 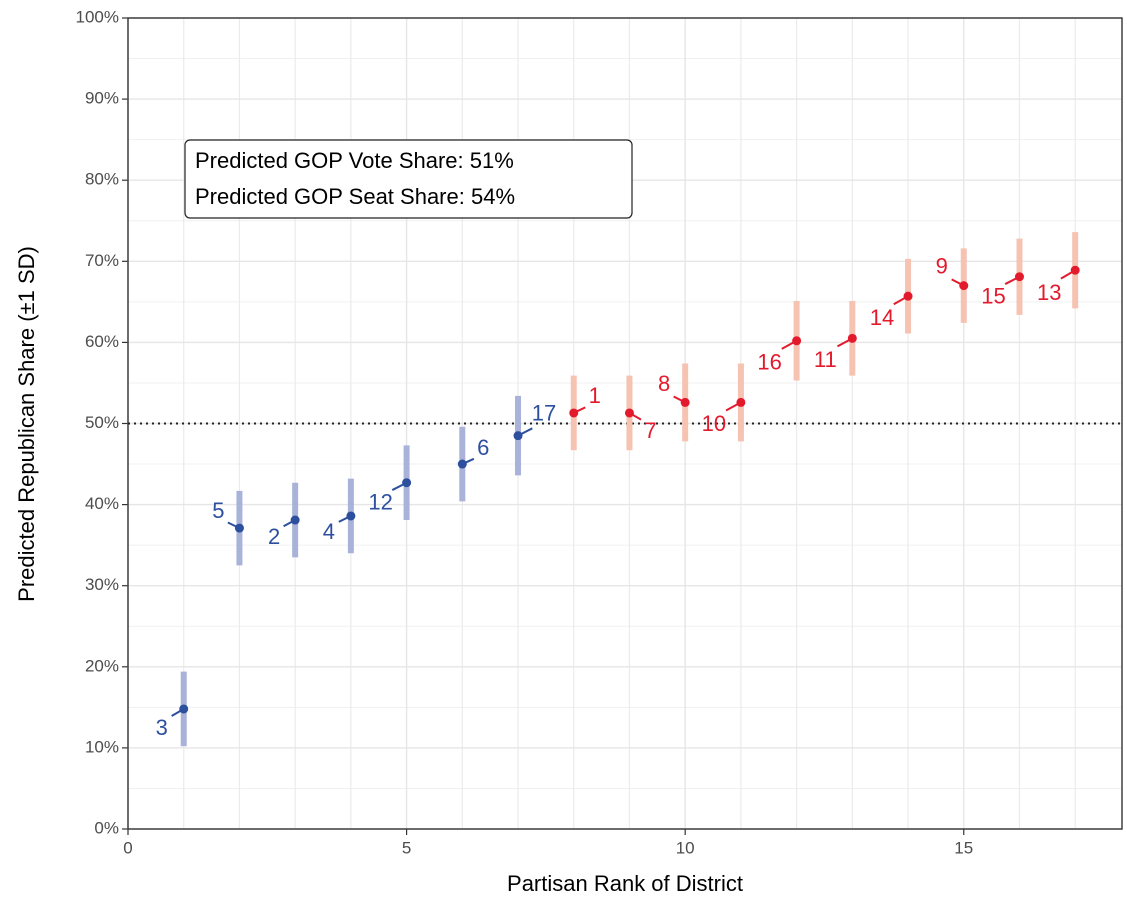 What do you see at coordinates (102, 179) in the screenshot?
I see `y-tick-label: 80%` at bounding box center [102, 179].